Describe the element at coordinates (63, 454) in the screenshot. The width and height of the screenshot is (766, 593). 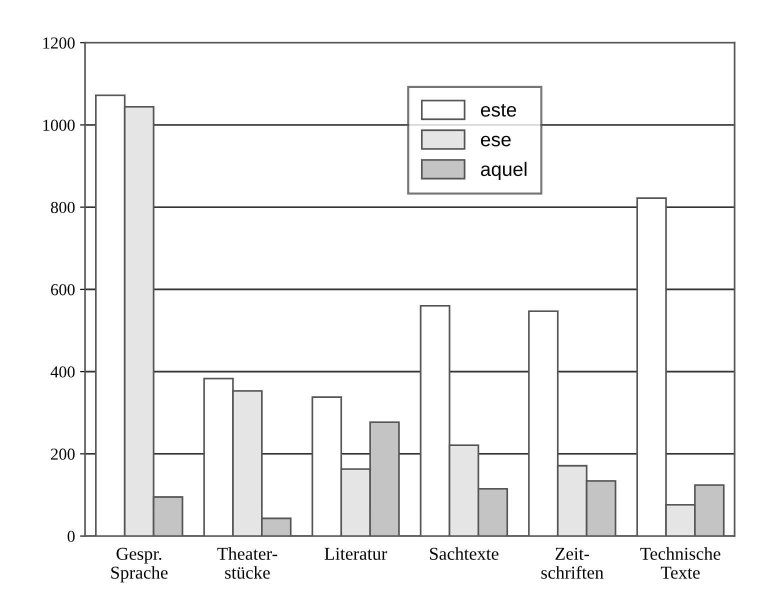
I see `y-tick-label: 200` at that location.